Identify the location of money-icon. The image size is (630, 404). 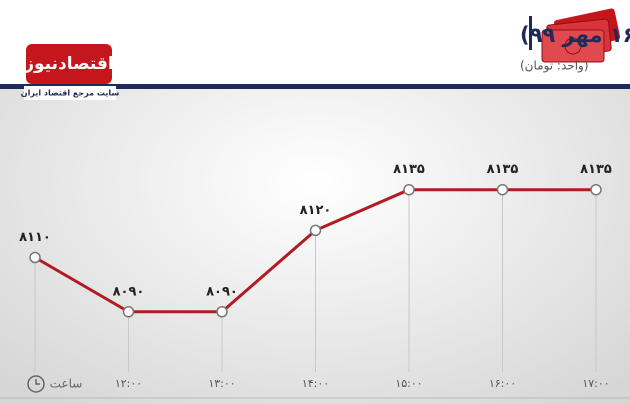
(581, 35).